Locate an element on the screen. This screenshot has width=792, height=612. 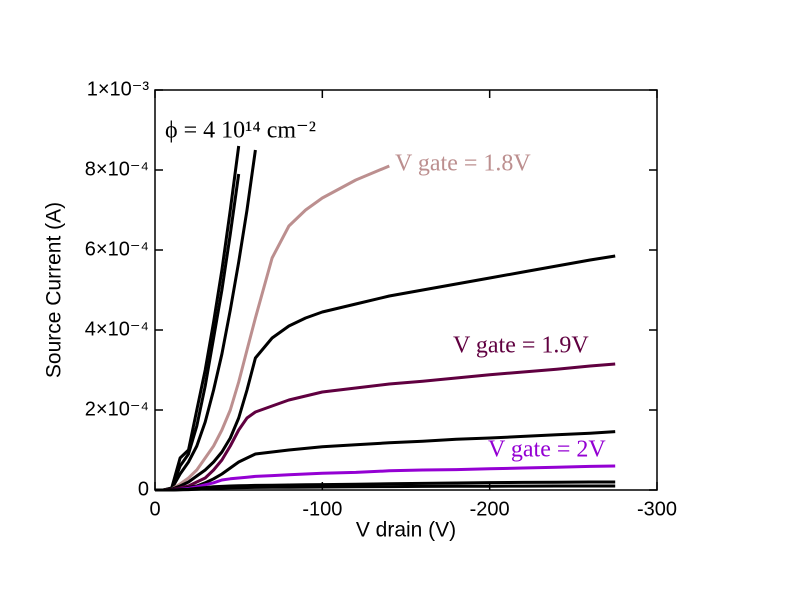
annotation: ϕ = 4 10¹⁴ cm⁻² is located at coordinates (240, 131).